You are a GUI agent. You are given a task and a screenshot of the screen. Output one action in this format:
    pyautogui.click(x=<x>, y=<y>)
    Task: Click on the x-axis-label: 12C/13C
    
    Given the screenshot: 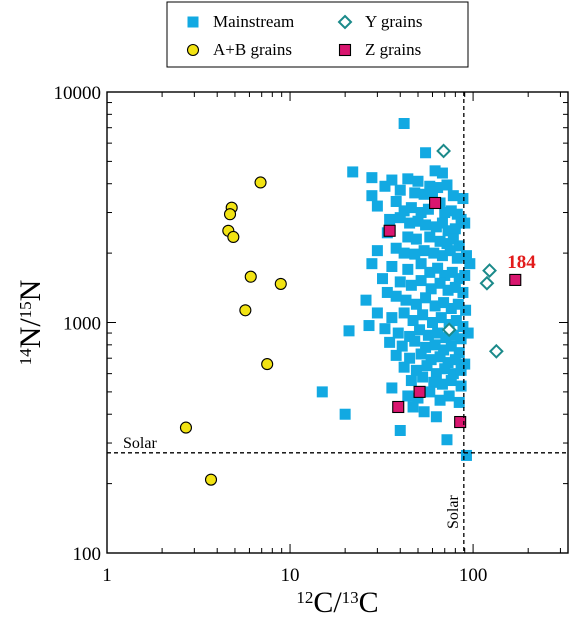 What is the action you would take?
    pyautogui.click(x=337, y=602)
    